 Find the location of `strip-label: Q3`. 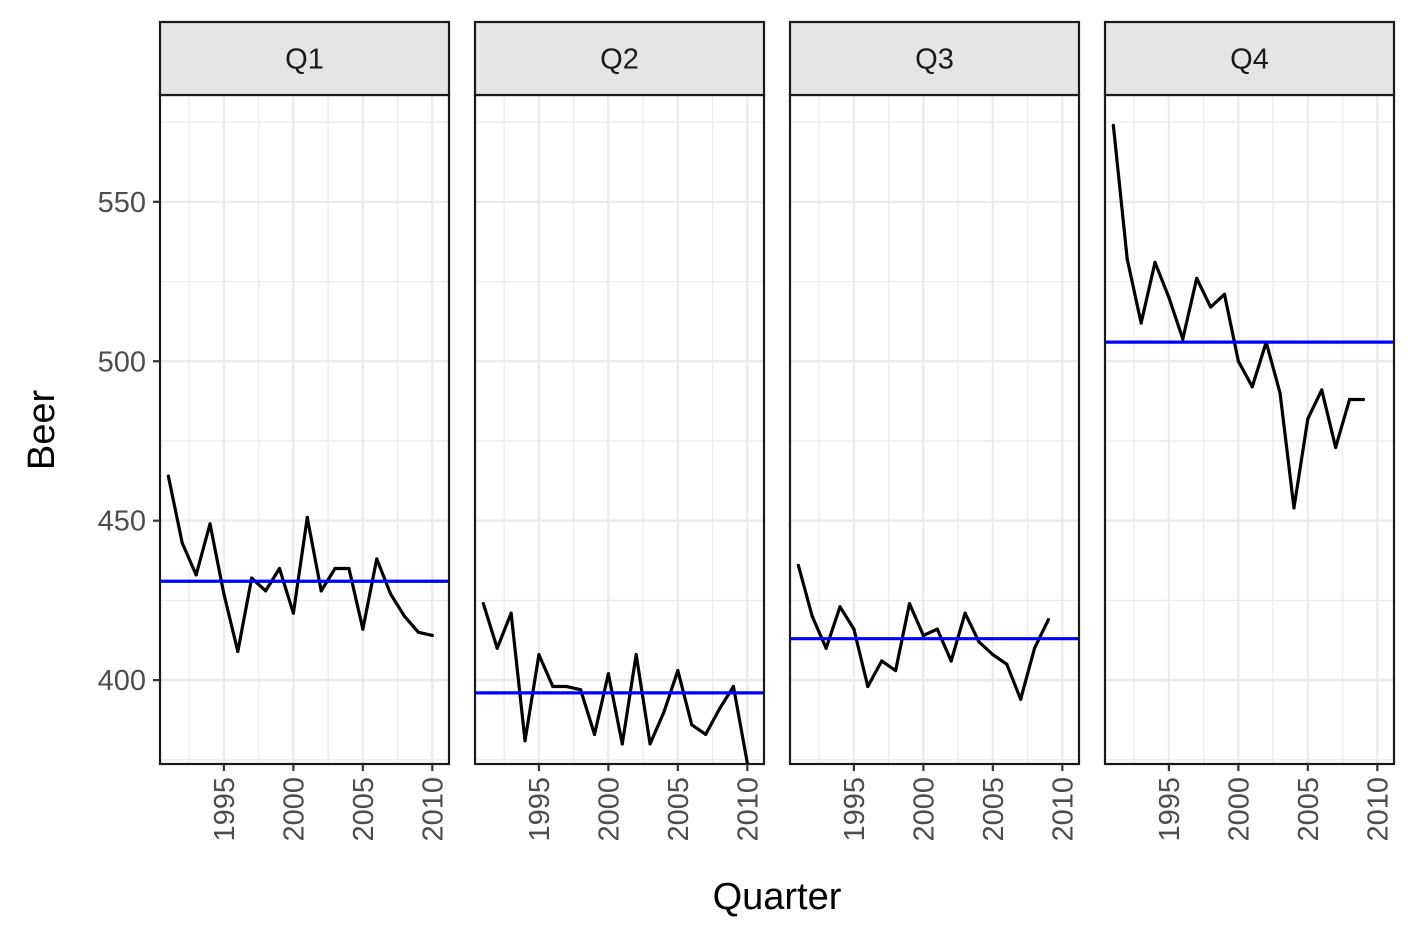

strip-label: Q3 is located at coordinates (934, 60).